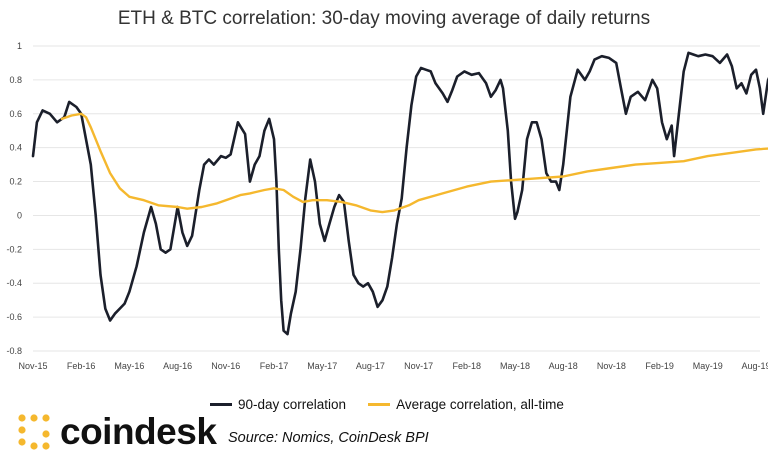 The width and height of the screenshot is (768, 462). I want to click on coindesk-logo: coindesk, so click(115, 431).